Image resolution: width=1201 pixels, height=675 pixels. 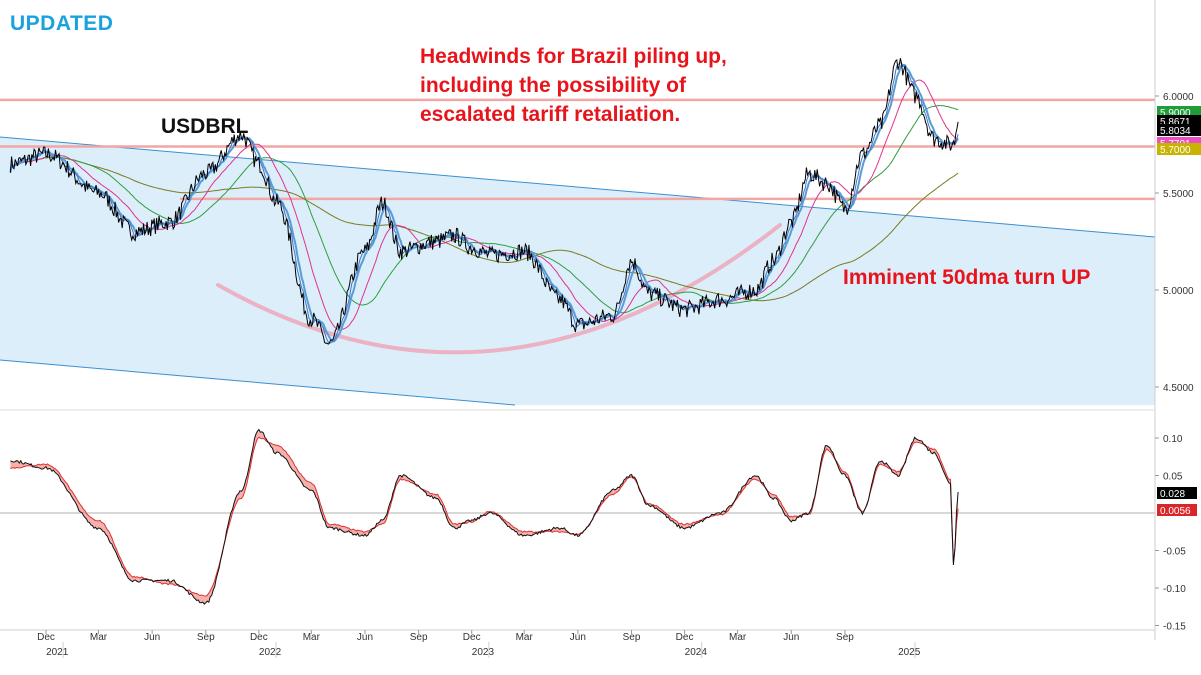 What do you see at coordinates (1174, 589) in the screenshot?
I see `osc-tick-label: -0.10` at bounding box center [1174, 589].